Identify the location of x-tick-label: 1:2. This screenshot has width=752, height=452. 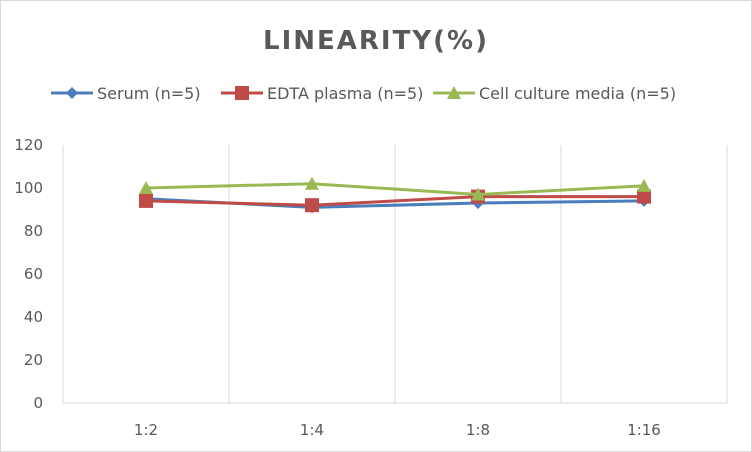
(146, 430).